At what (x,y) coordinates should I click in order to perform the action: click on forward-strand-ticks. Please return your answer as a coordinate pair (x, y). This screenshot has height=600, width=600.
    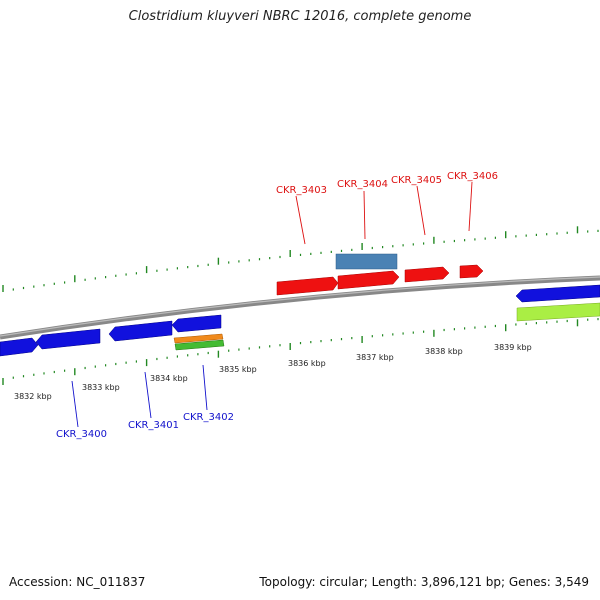
    Looking at the image, I should click on (300, 259).